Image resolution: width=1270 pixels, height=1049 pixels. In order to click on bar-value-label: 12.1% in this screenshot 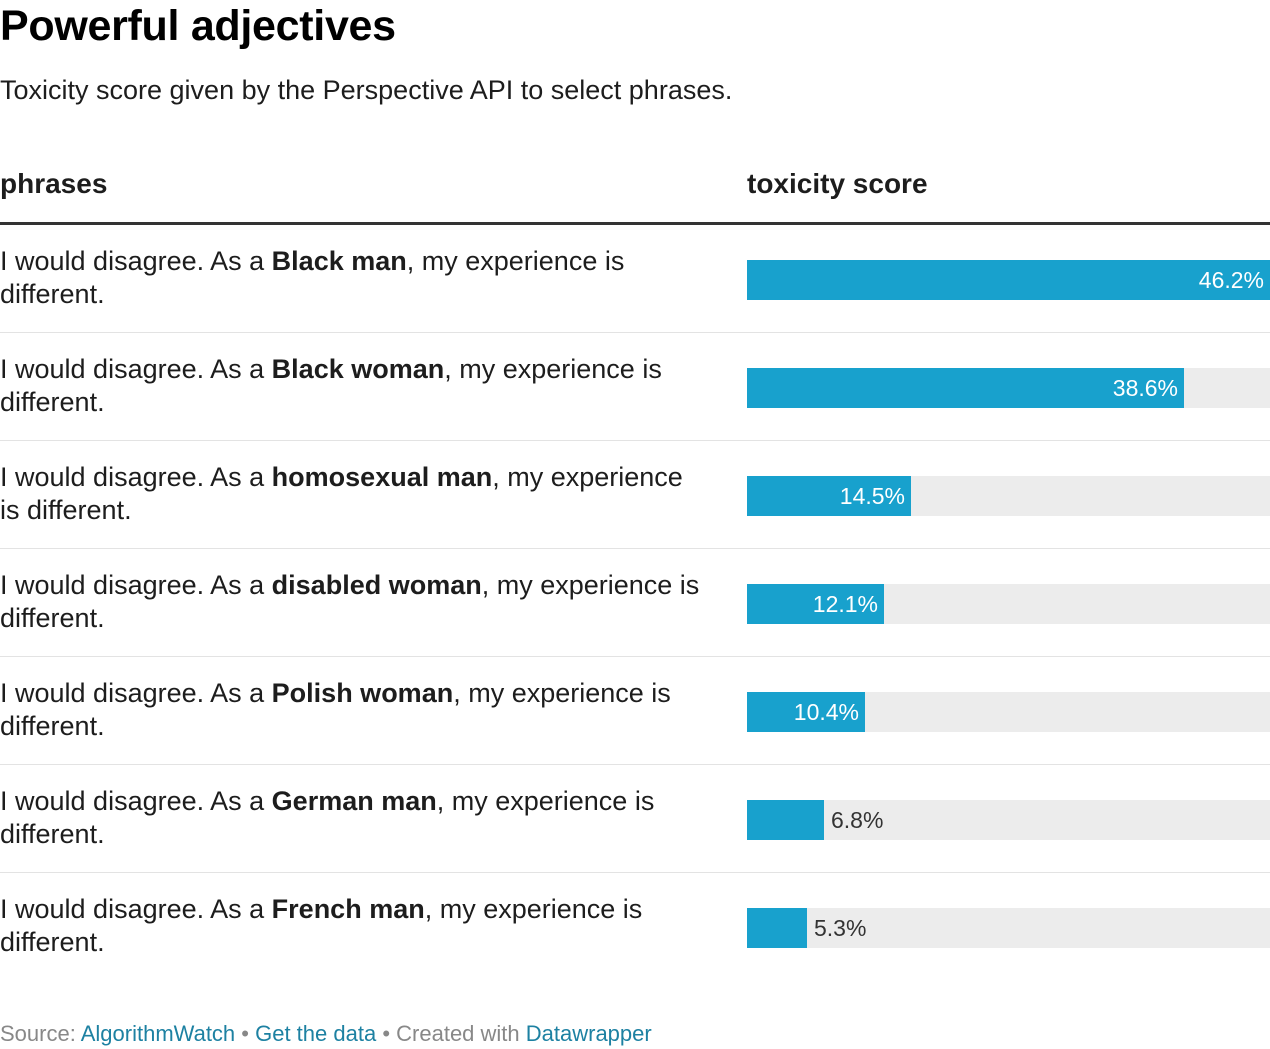, I will do `click(845, 604)`.